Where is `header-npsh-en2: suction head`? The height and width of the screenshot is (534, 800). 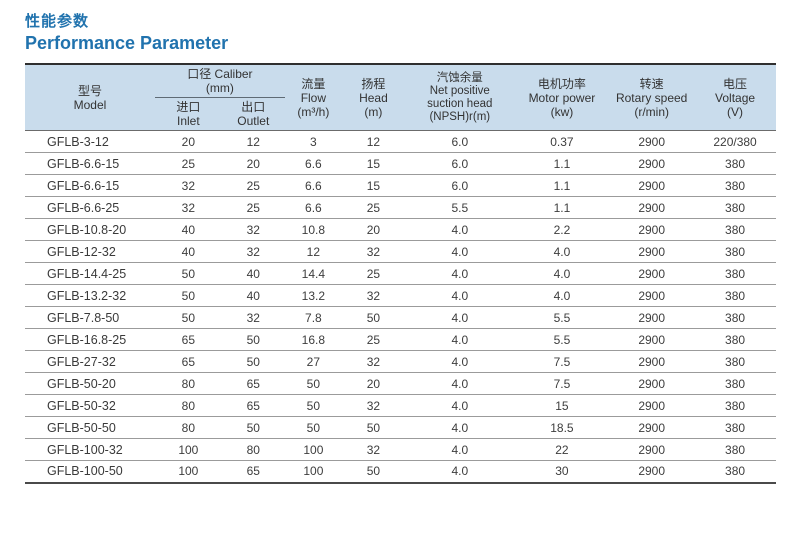
header-npsh-en2: suction head is located at coordinates (460, 103).